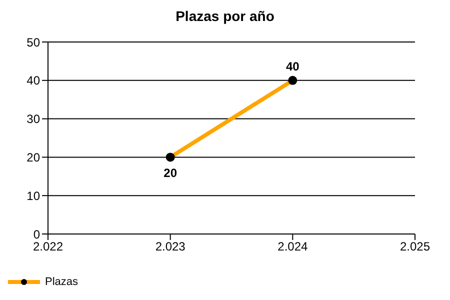 The image size is (450, 300). What do you see at coordinates (36, 234) in the screenshot?
I see `y-tick-label: 0` at bounding box center [36, 234].